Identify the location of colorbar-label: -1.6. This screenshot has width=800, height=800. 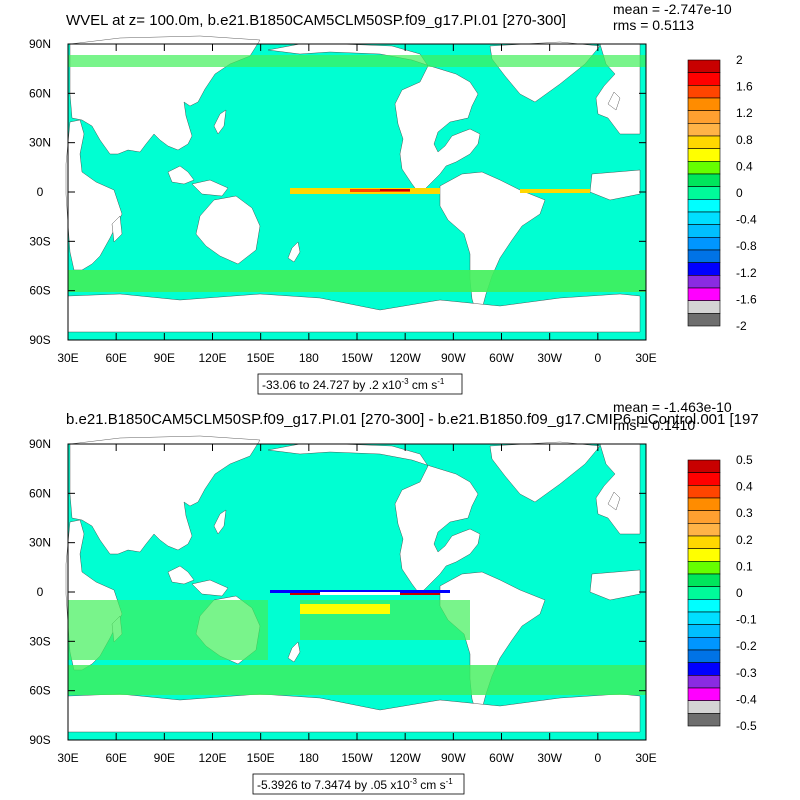
(746, 299).